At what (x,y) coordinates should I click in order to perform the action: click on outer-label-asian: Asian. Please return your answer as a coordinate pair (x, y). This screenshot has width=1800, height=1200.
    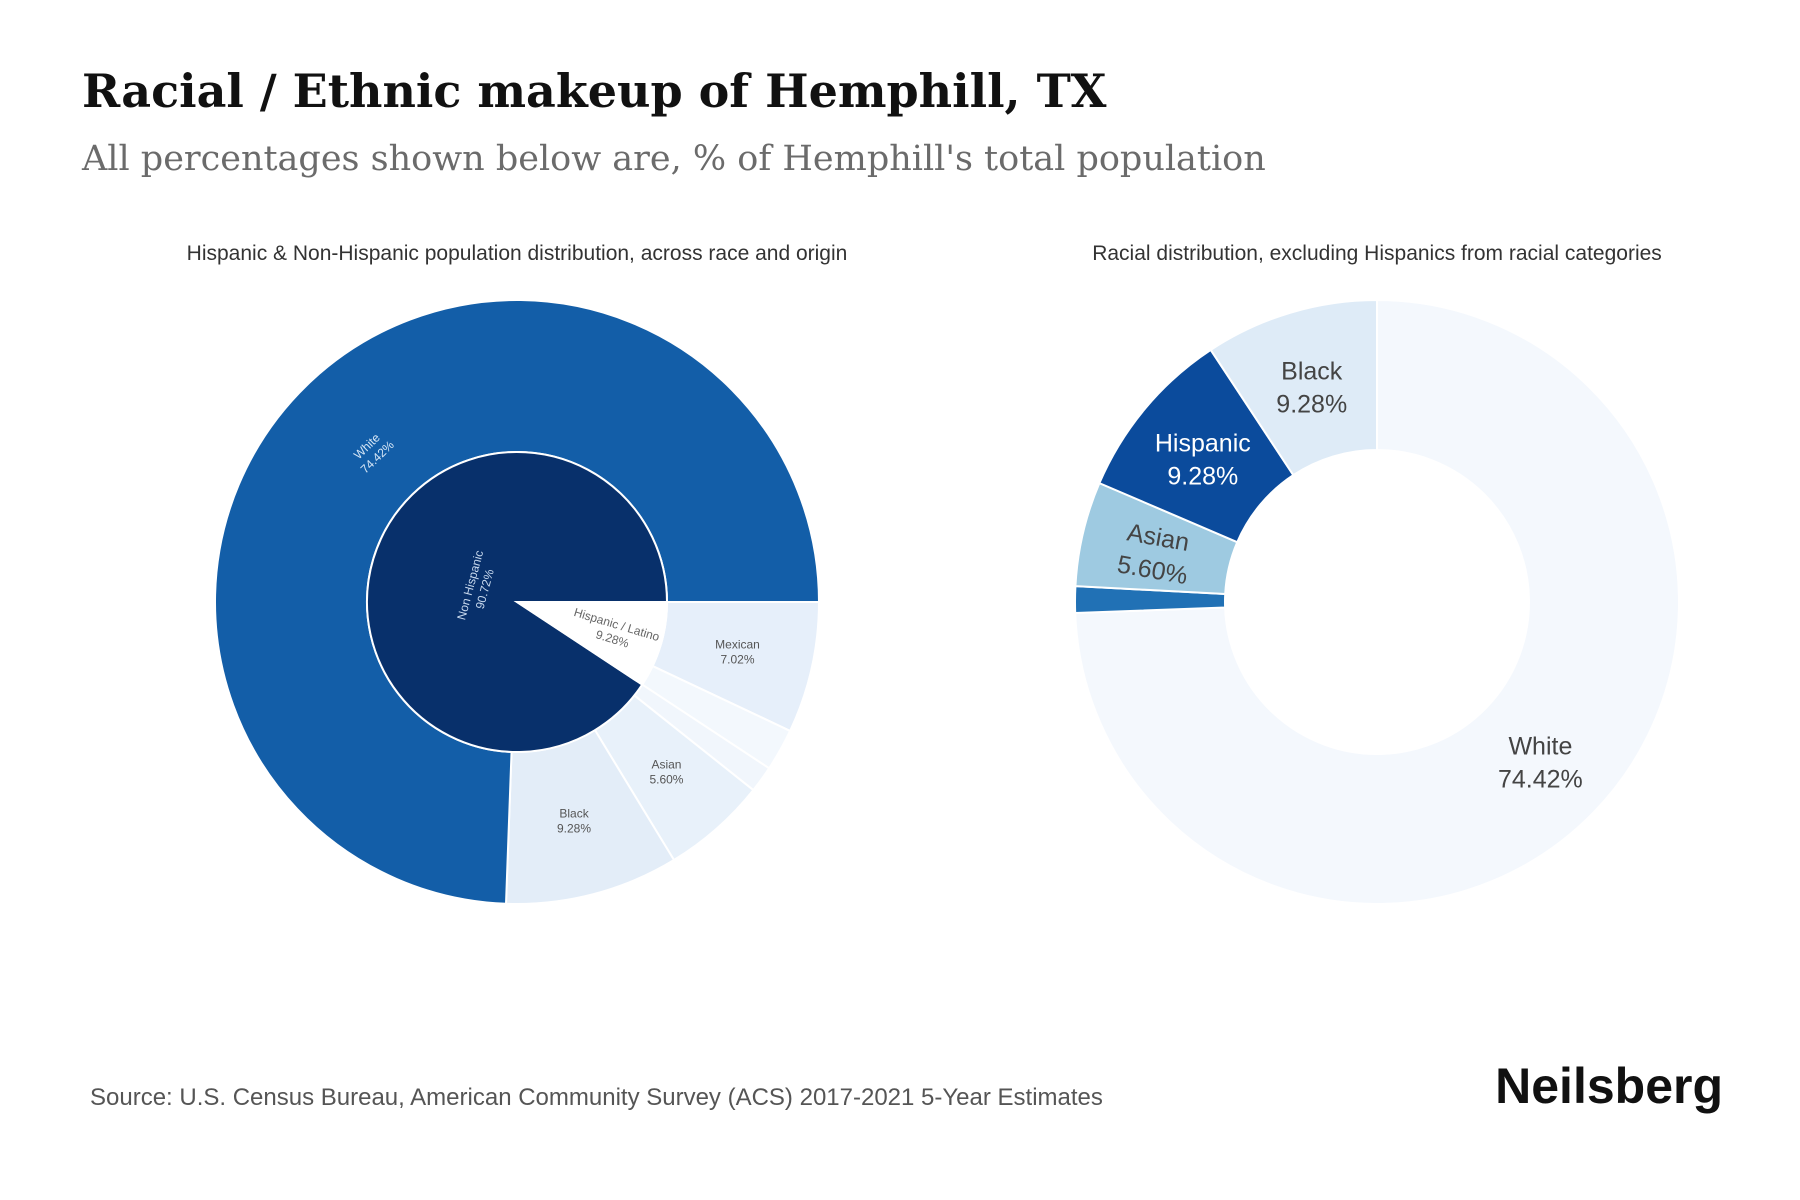
    Looking at the image, I should click on (666, 765).